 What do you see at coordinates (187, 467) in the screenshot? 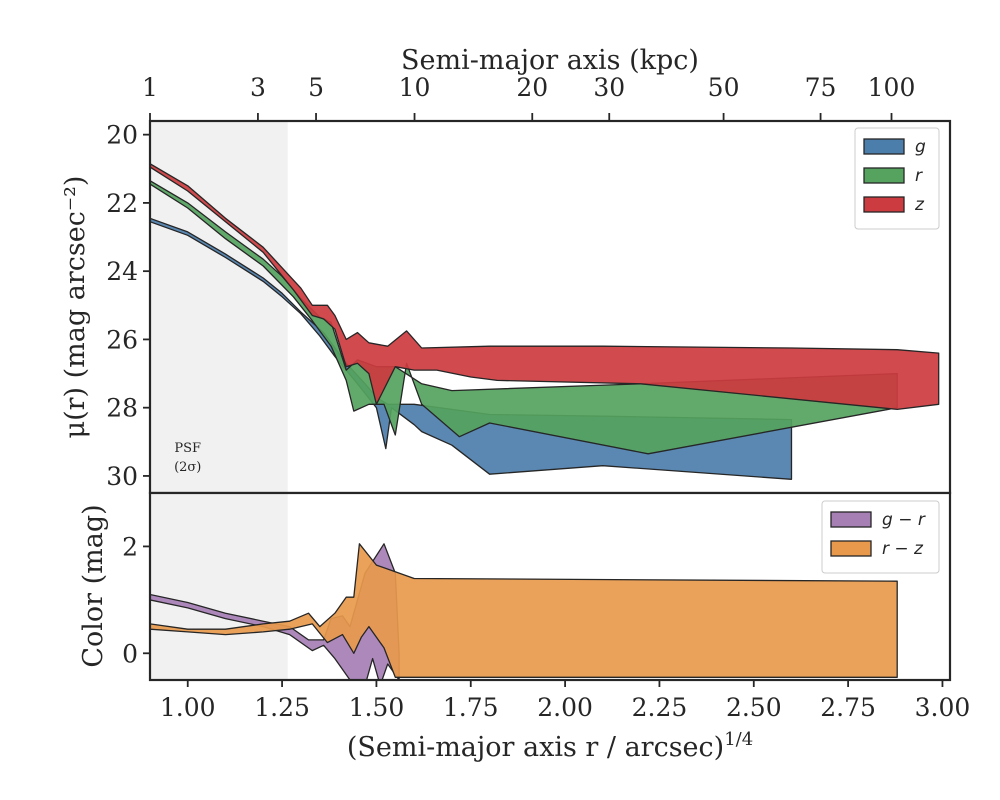
I see `psf-sigma-label: (2σ)` at bounding box center [187, 467].